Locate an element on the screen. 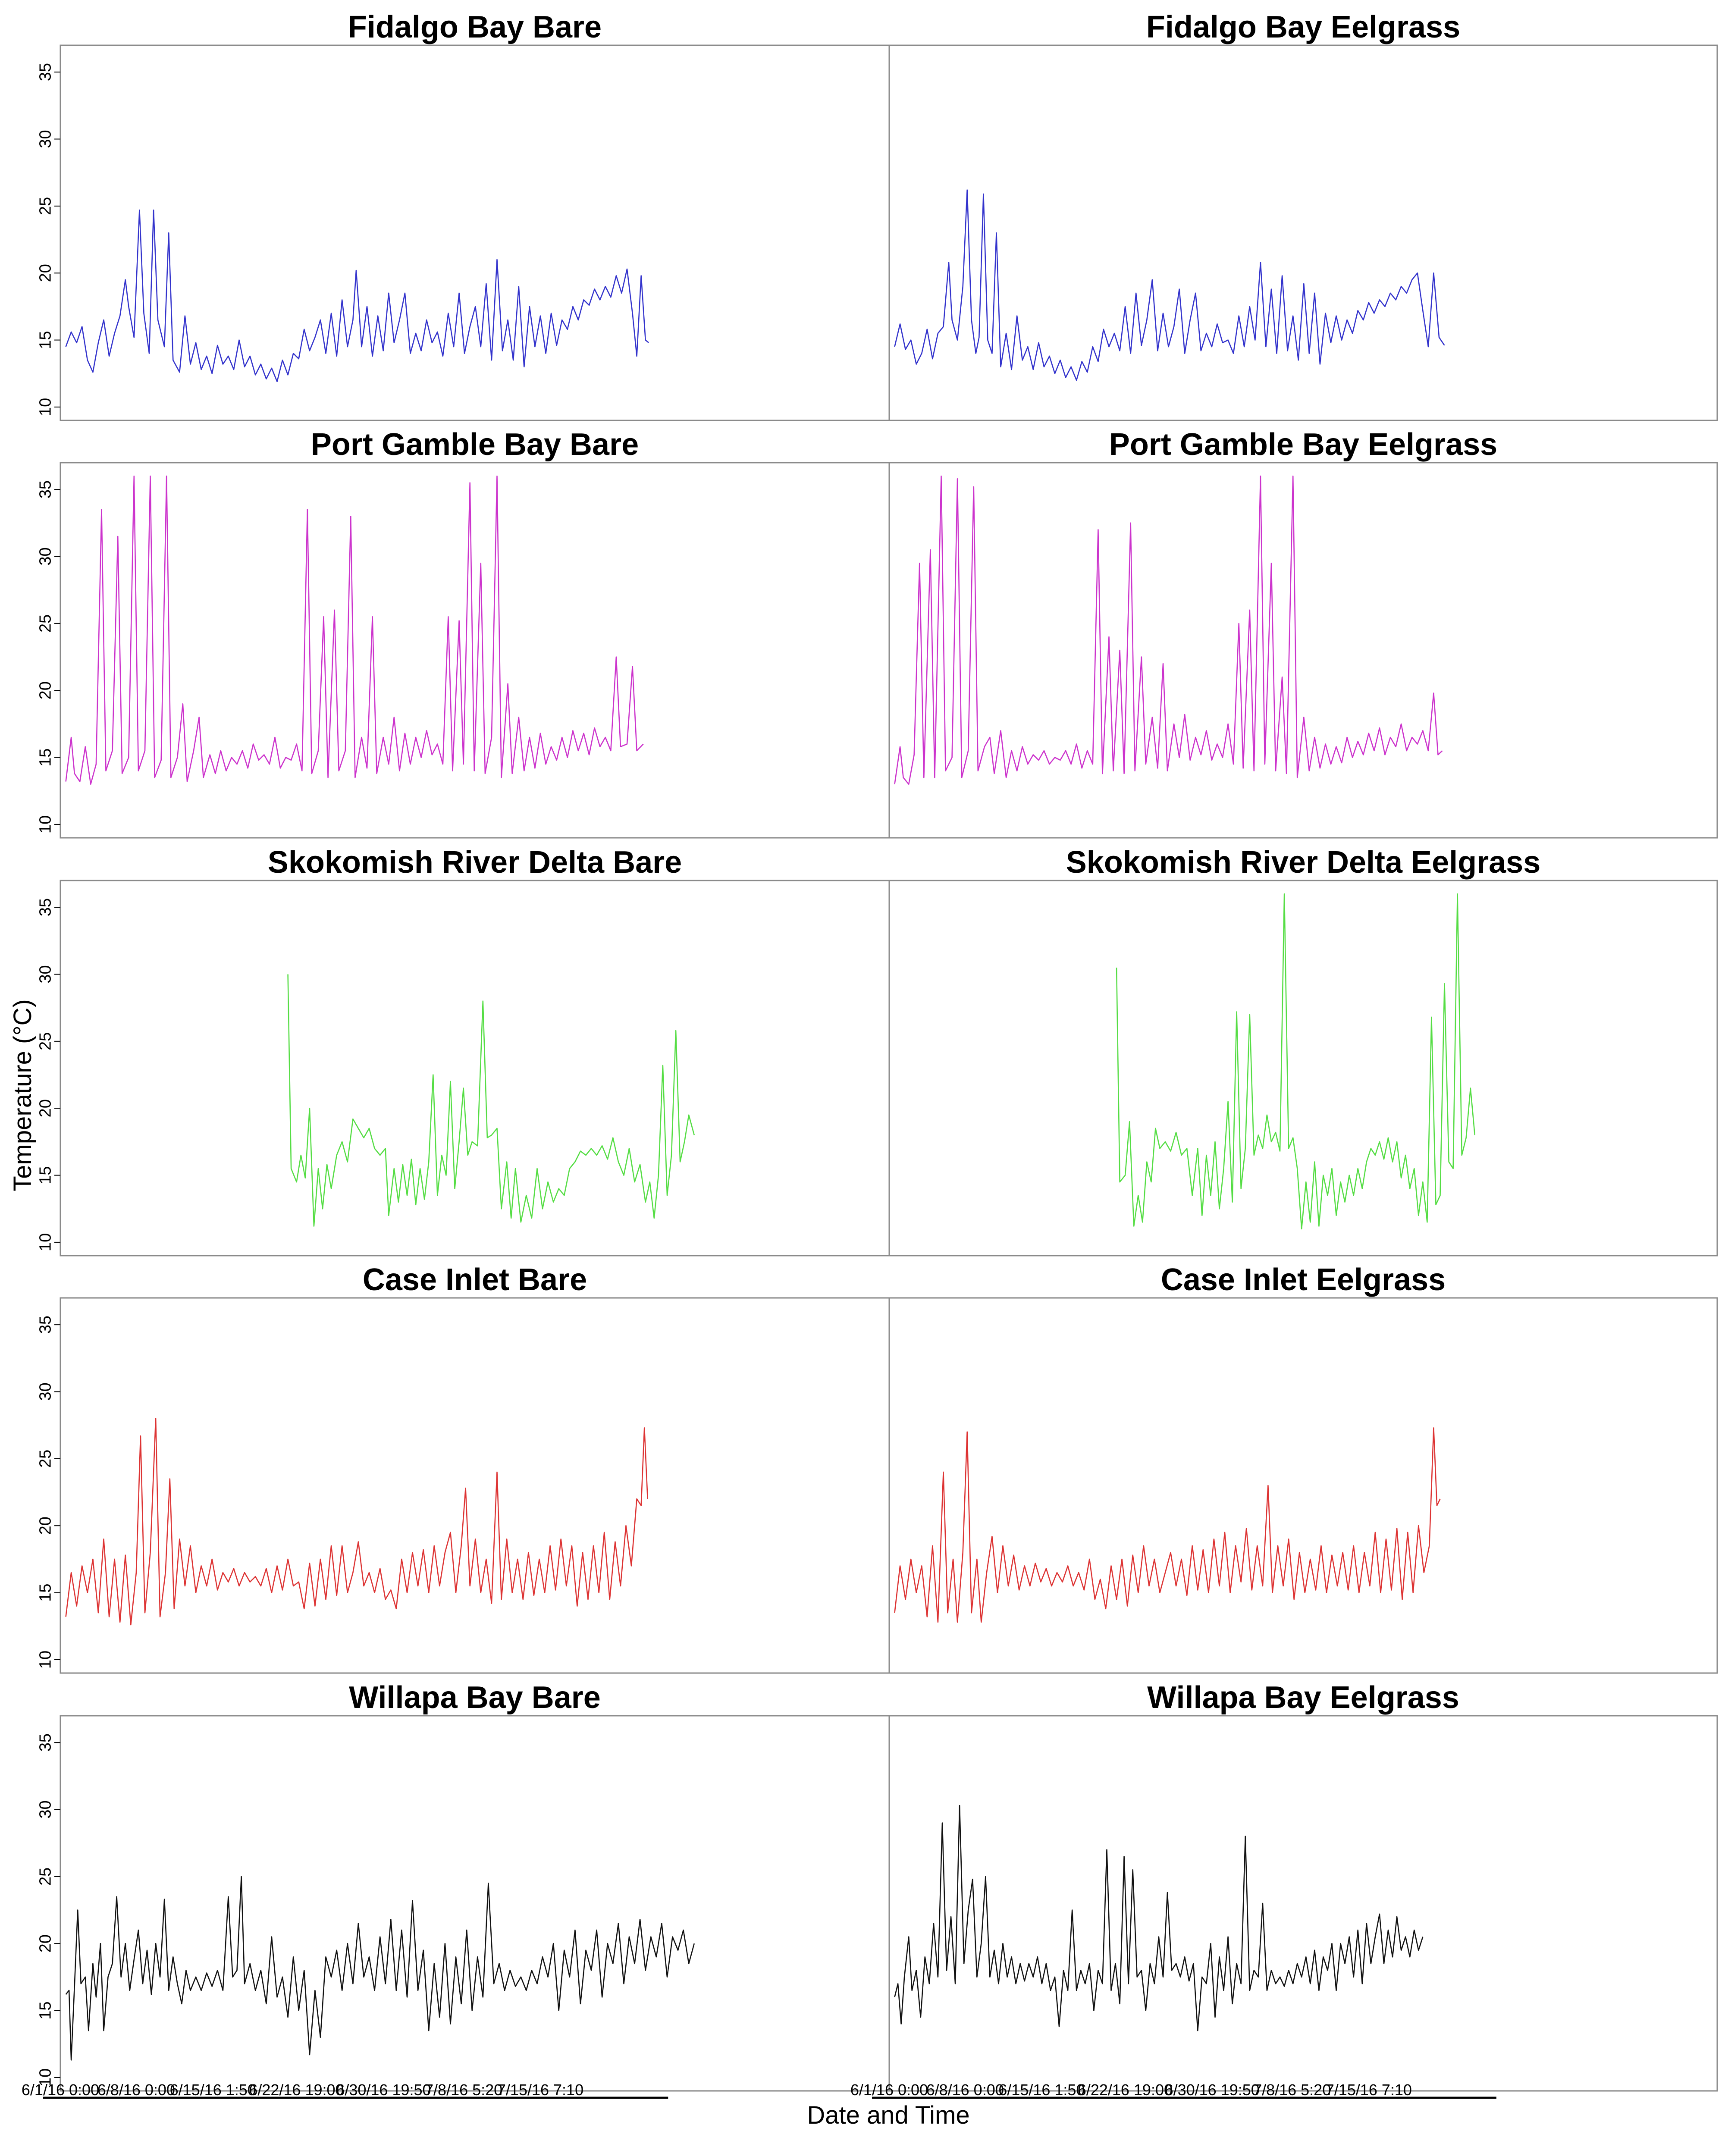 This screenshot has height=2156, width=1725. panel-frame-willapa-bay-eelgrass is located at coordinates (1303, 1903).